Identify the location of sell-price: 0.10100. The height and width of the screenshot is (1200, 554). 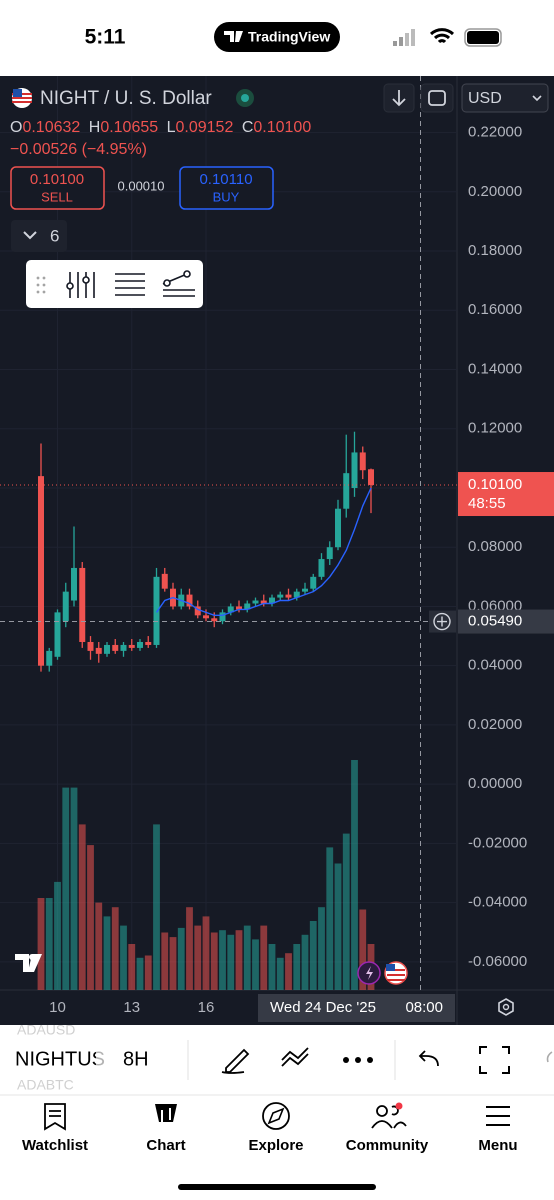
(57, 179).